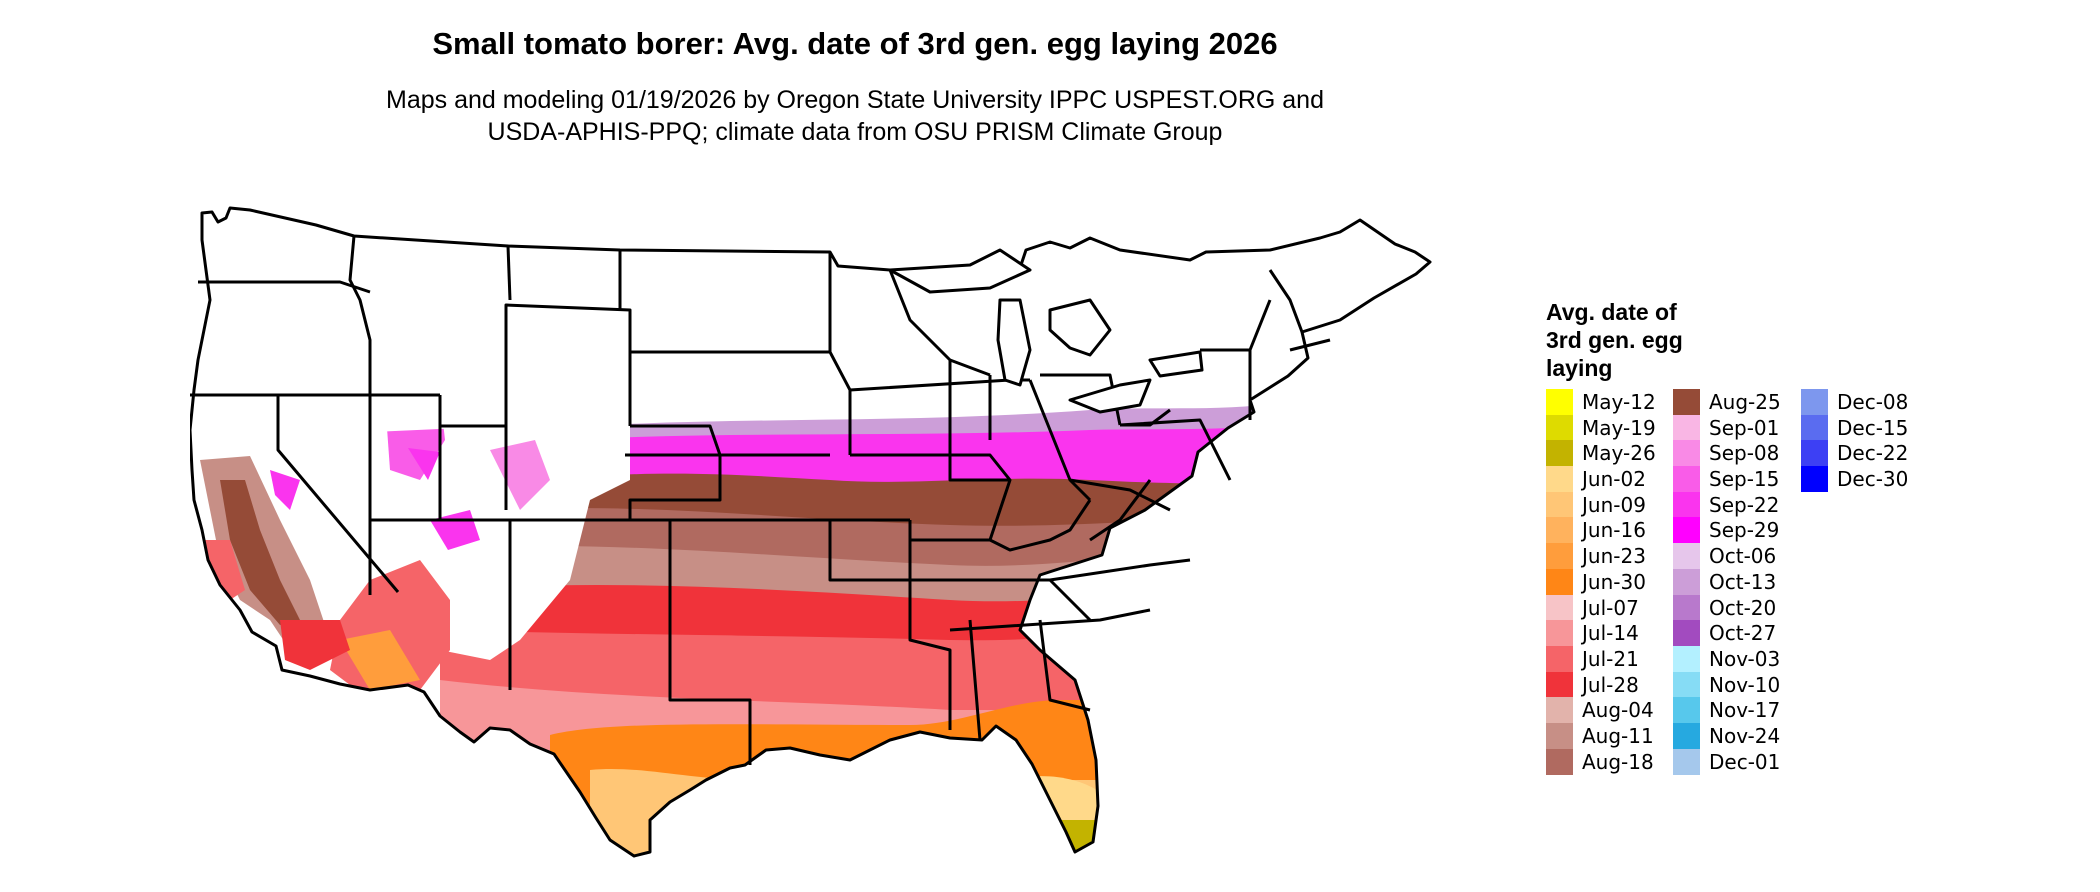 This screenshot has width=2100, height=892. Describe the element at coordinates (1619, 427) in the screenshot. I see `legend-label: May-19` at that location.